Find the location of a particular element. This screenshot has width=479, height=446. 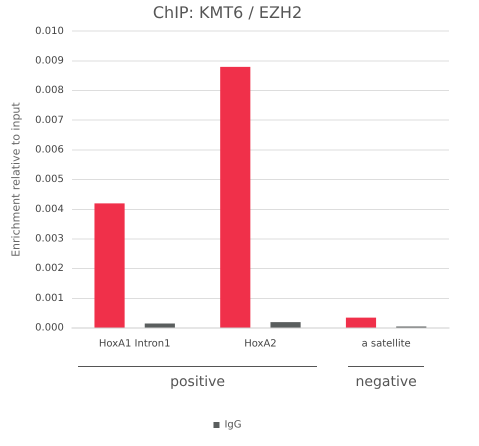

text: negative is located at coordinates (386, 382).